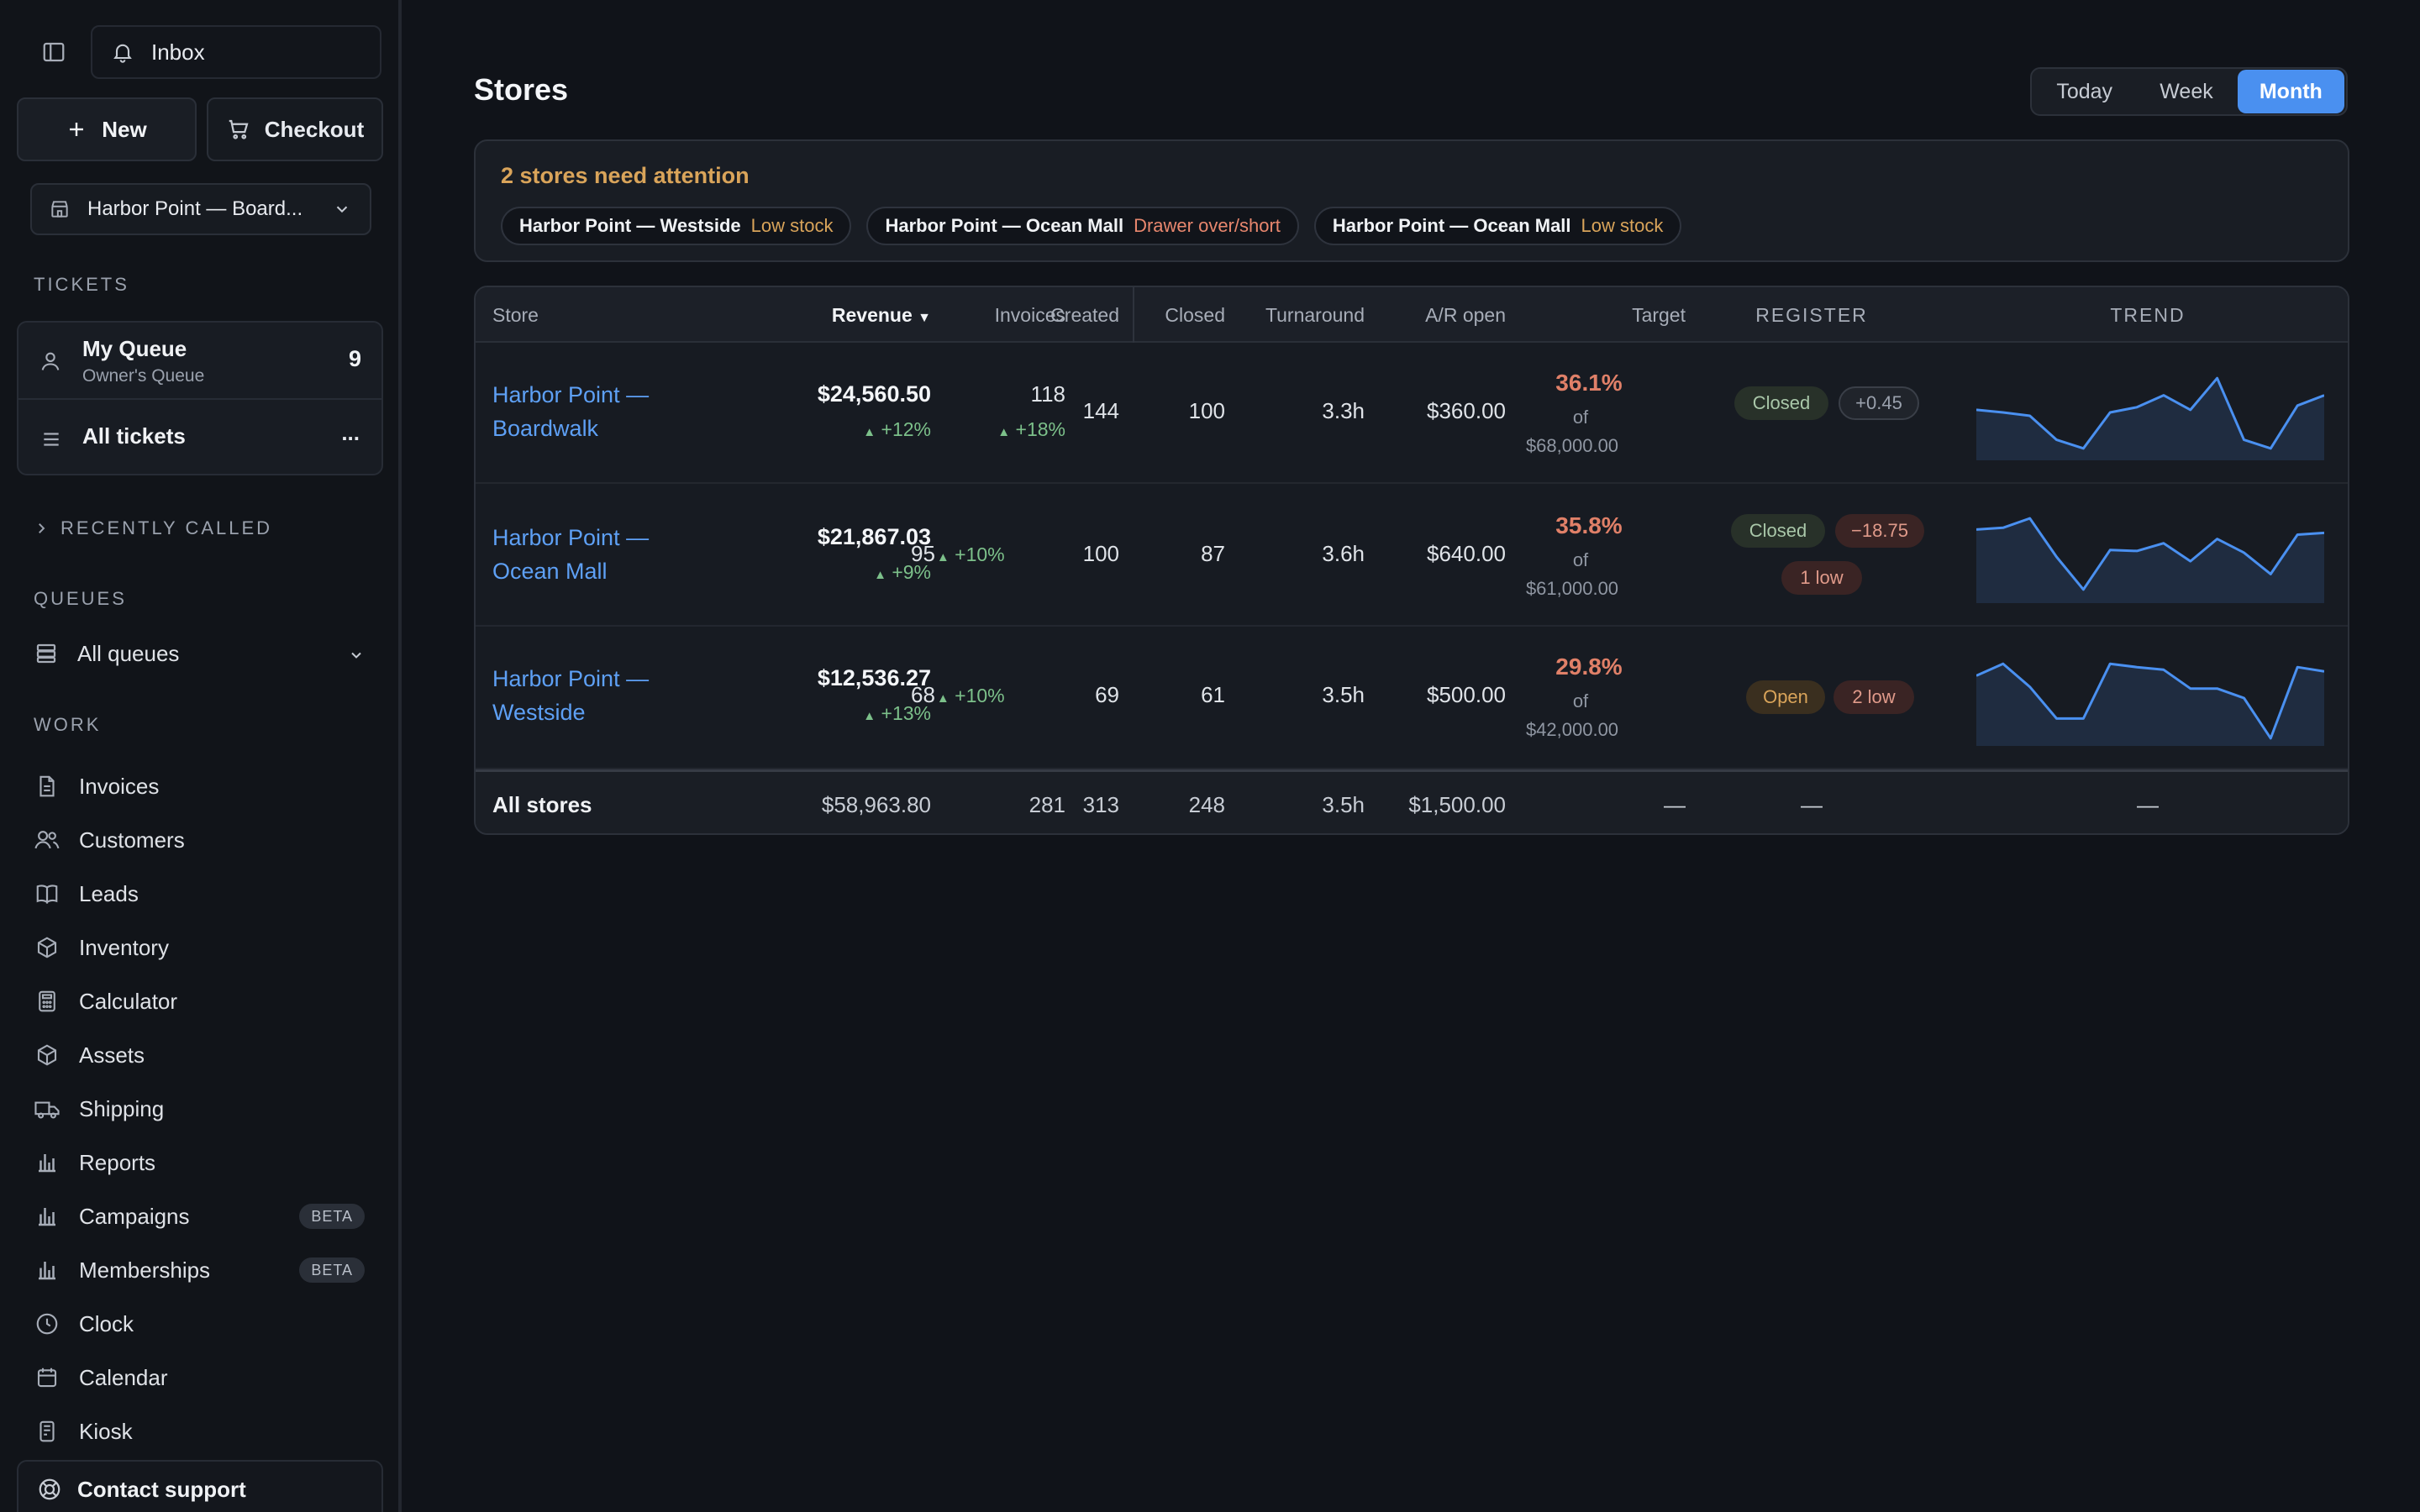 Image resolution: width=2420 pixels, height=1512 pixels. What do you see at coordinates (1344, 804) in the screenshot?
I see `totals-turnaround: 3.5h` at bounding box center [1344, 804].